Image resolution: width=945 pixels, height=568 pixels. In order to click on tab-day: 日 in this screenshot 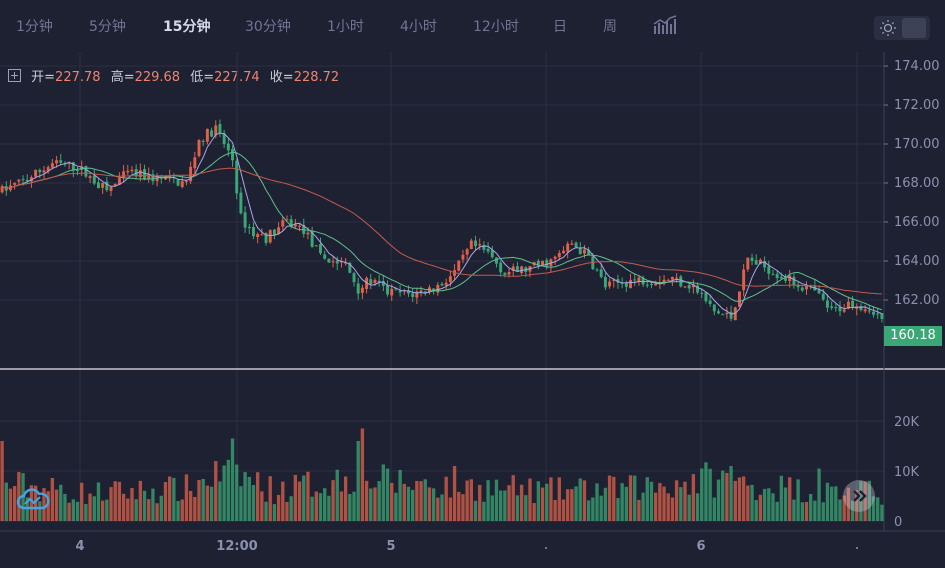, I will do `click(560, 27)`.